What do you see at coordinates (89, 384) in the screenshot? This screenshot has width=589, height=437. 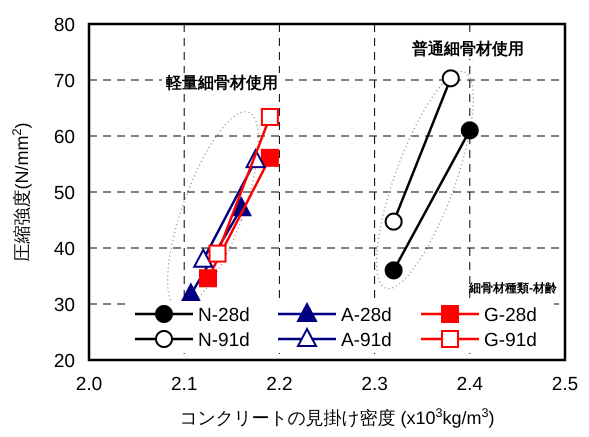 I see `x-tick-label: 2.0` at bounding box center [89, 384].